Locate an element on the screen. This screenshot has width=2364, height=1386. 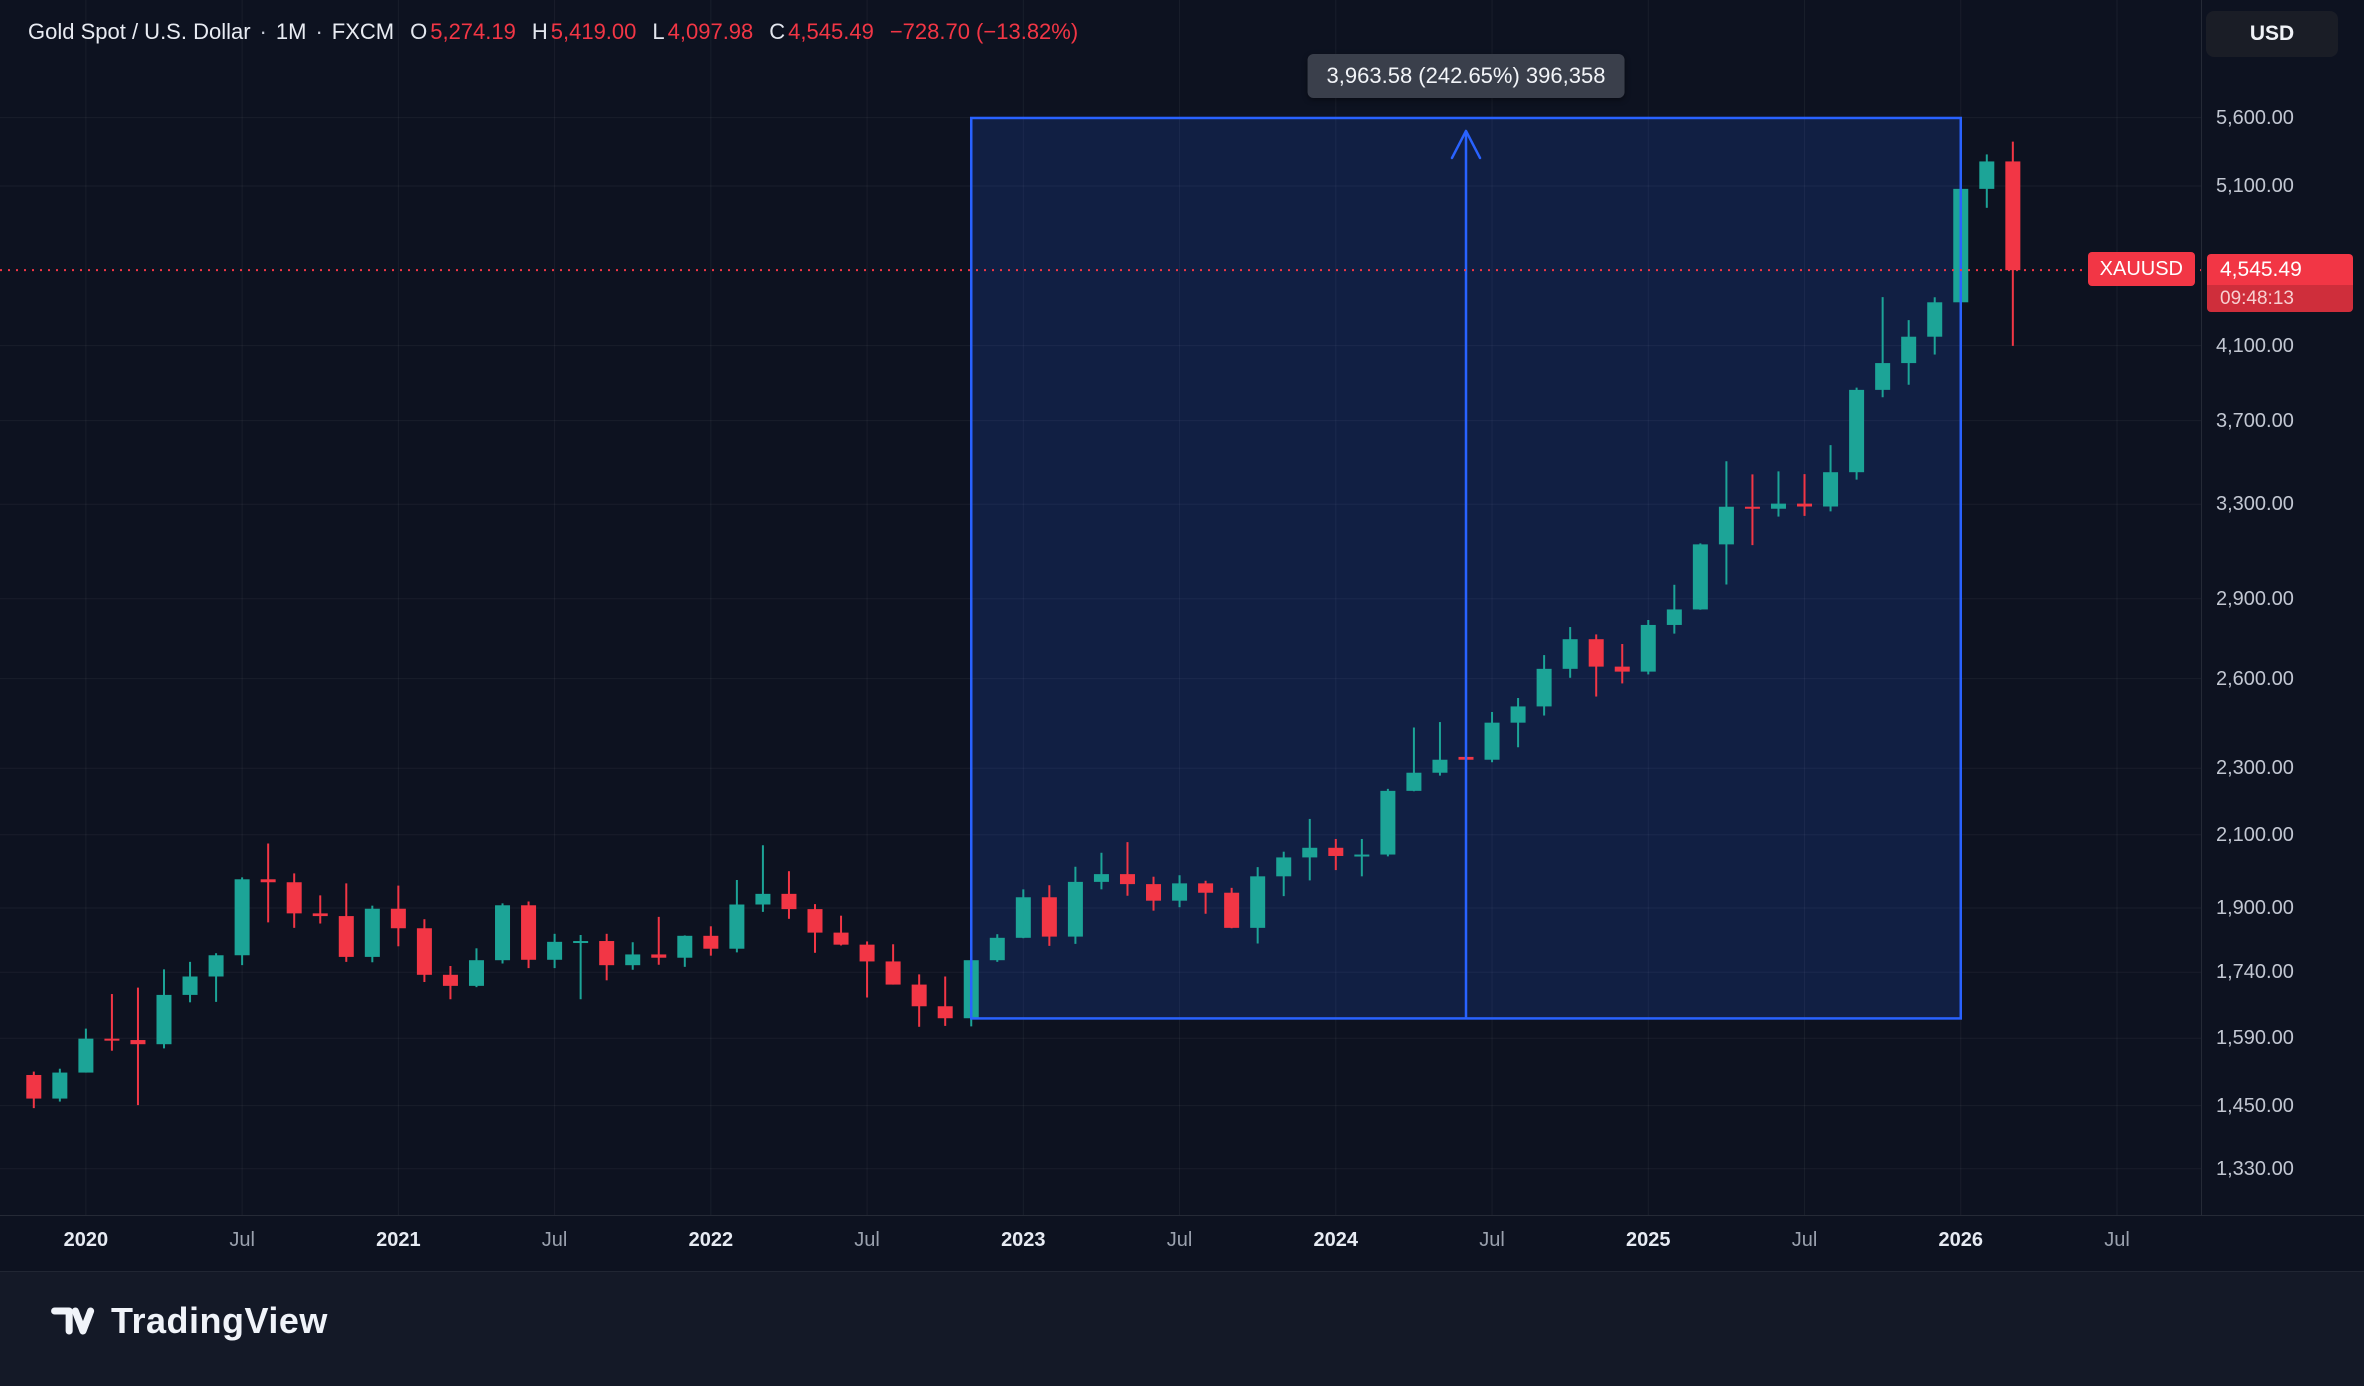
exchange-label: FXCM is located at coordinates (363, 31).